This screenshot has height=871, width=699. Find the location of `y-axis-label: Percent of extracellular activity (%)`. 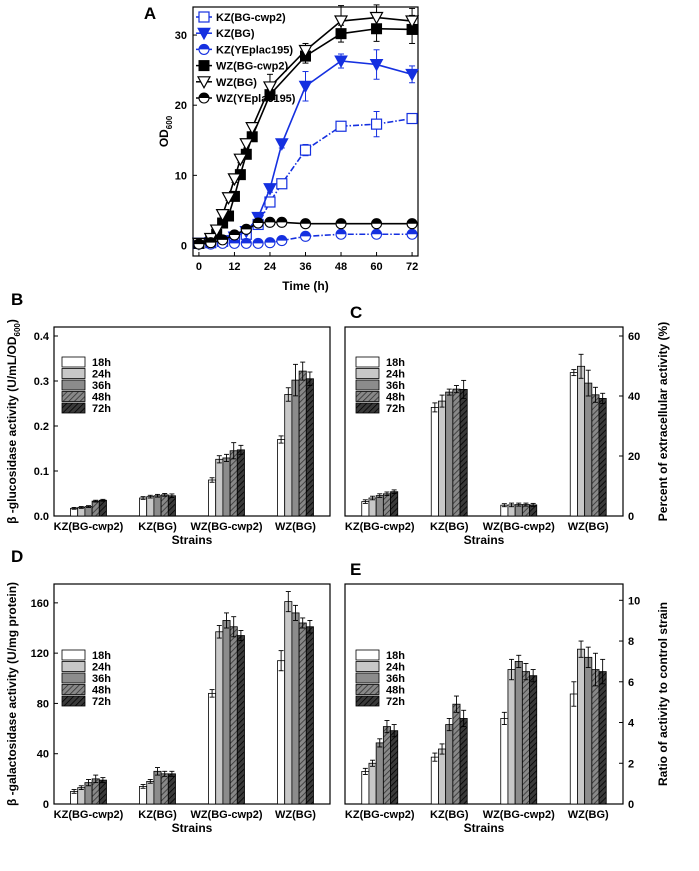

y-axis-label: Percent of extracellular activity (%) is located at coordinates (663, 421).